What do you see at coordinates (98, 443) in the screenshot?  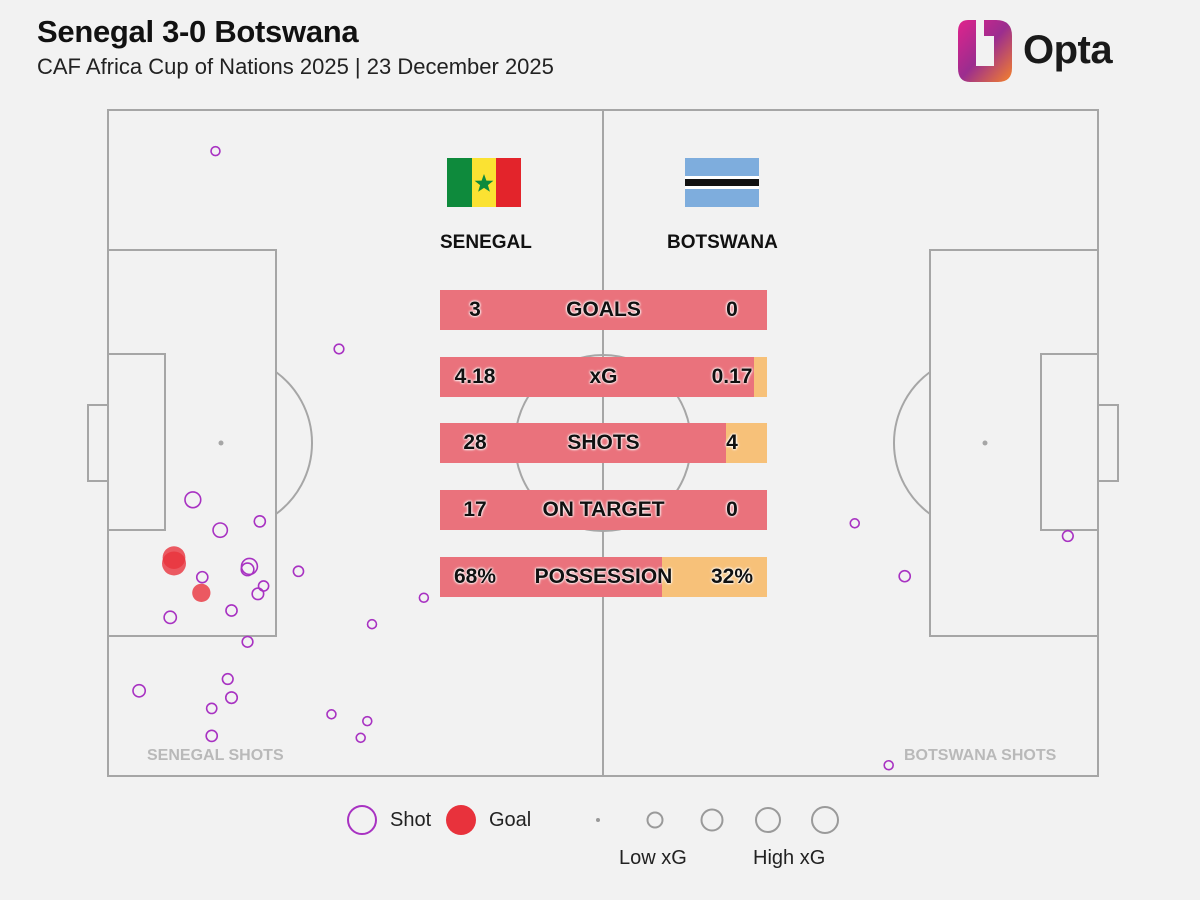 I see `left-goal` at bounding box center [98, 443].